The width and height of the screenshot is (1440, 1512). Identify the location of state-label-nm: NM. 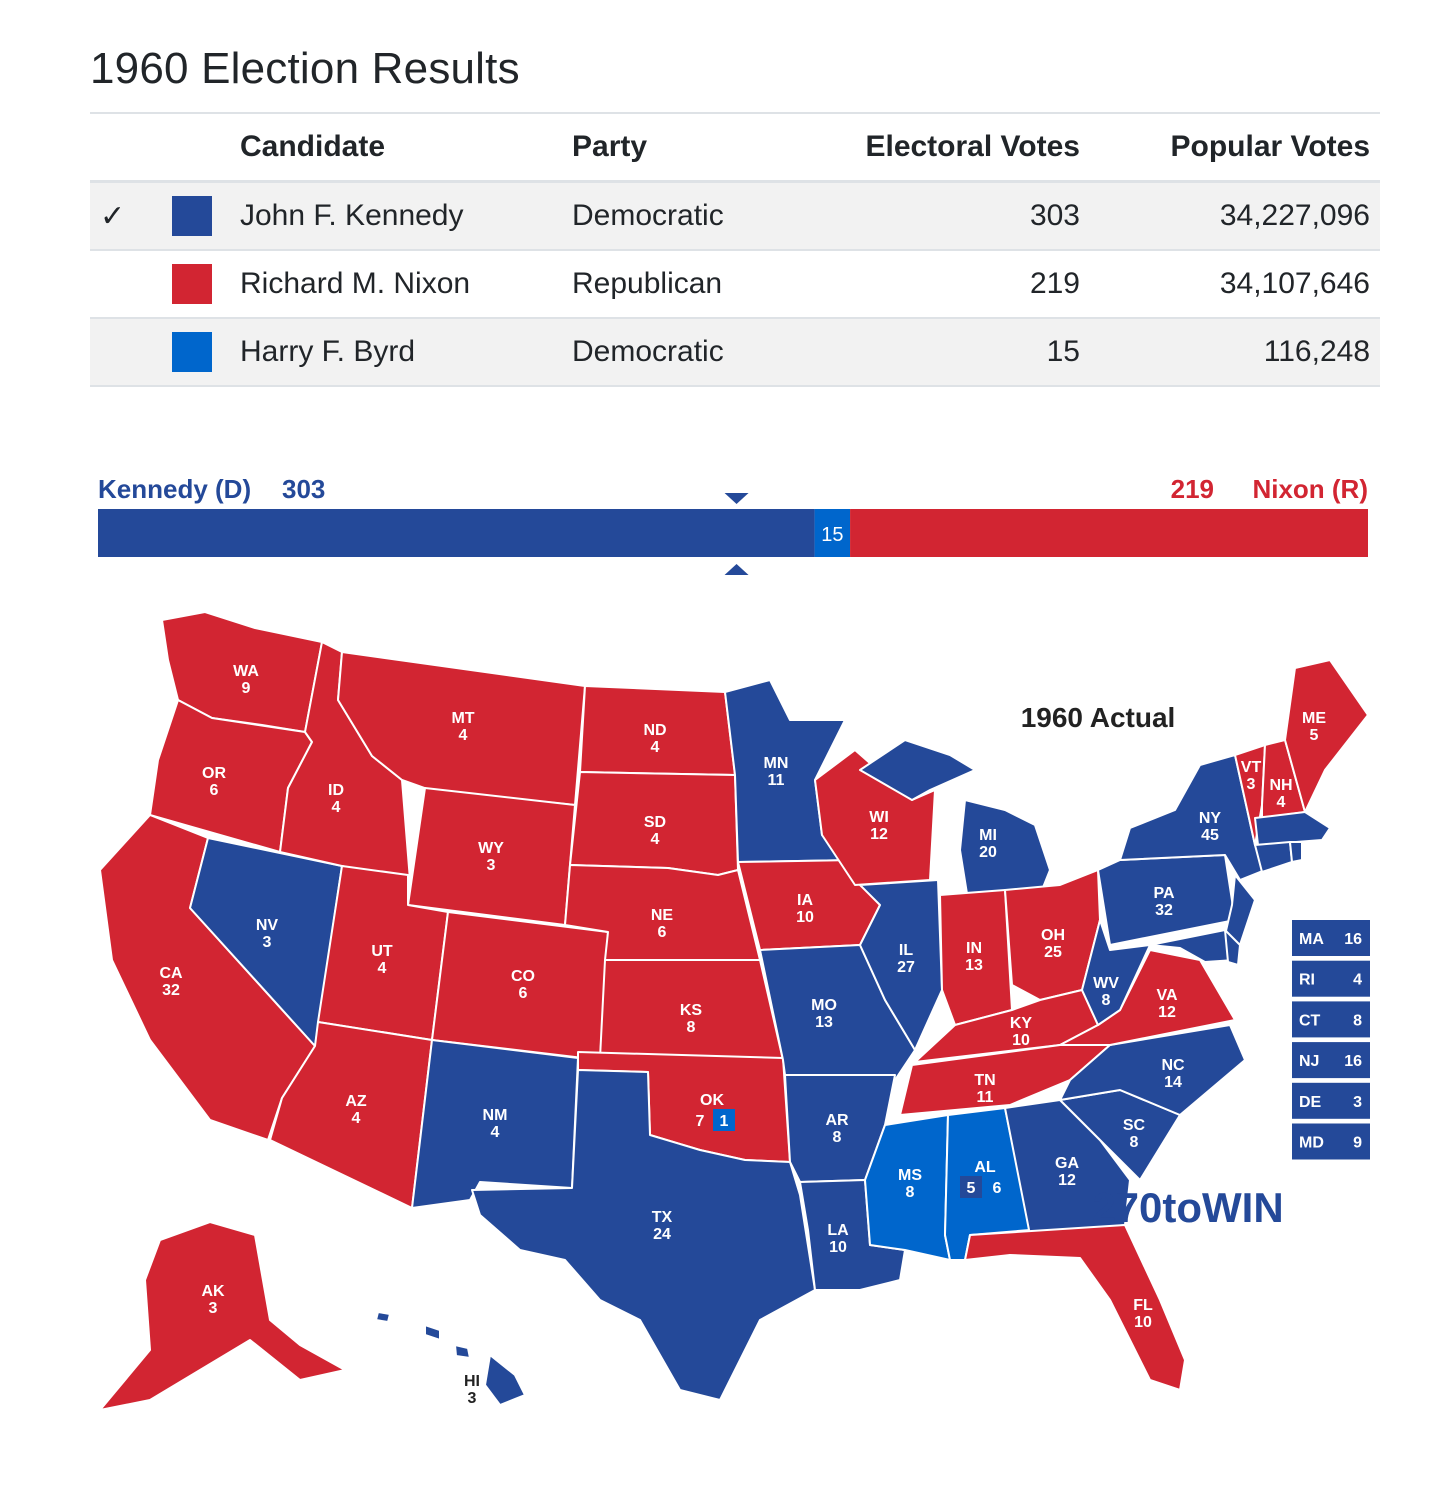
(495, 1115).